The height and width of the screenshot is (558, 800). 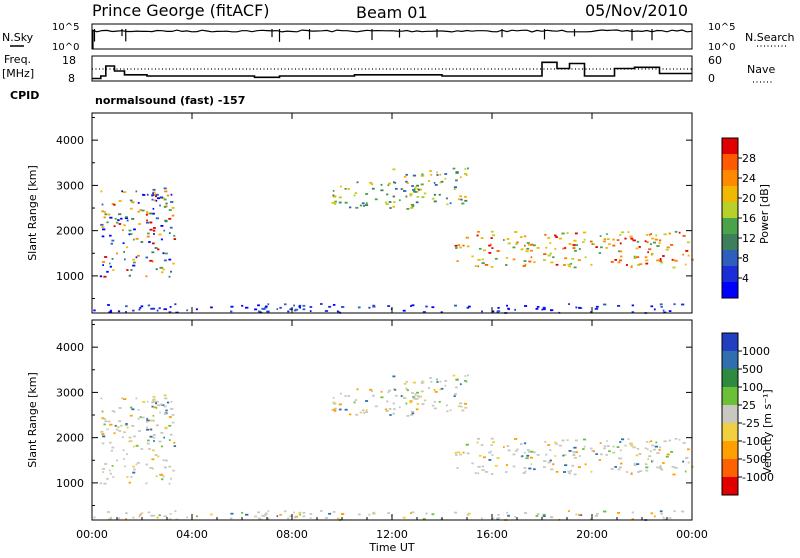 What do you see at coordinates (70, 231) in the screenshot?
I see `y-tick-label: 2000` at bounding box center [70, 231].